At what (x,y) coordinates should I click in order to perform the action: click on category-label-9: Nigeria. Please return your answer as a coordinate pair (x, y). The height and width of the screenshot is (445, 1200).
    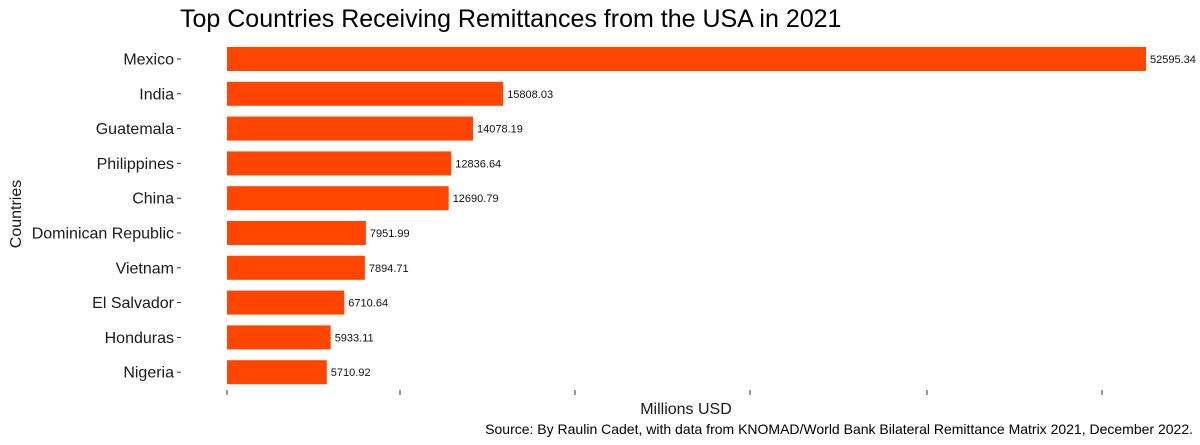
    Looking at the image, I should click on (148, 373).